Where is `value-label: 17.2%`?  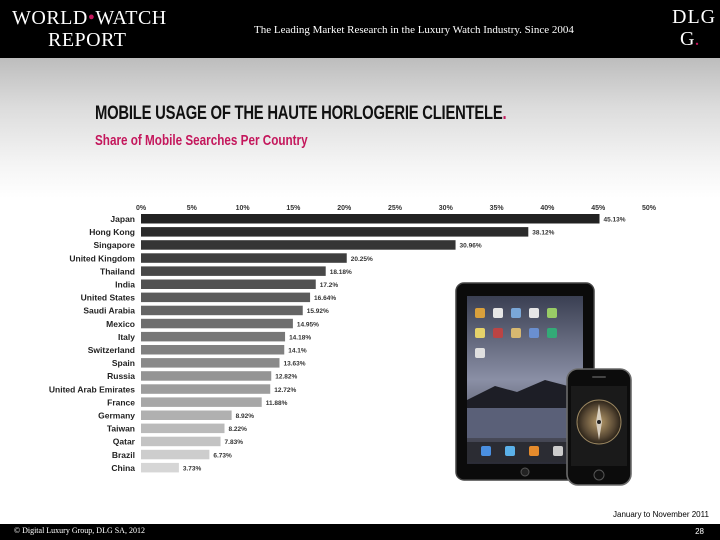
value-label: 17.2% is located at coordinates (329, 285).